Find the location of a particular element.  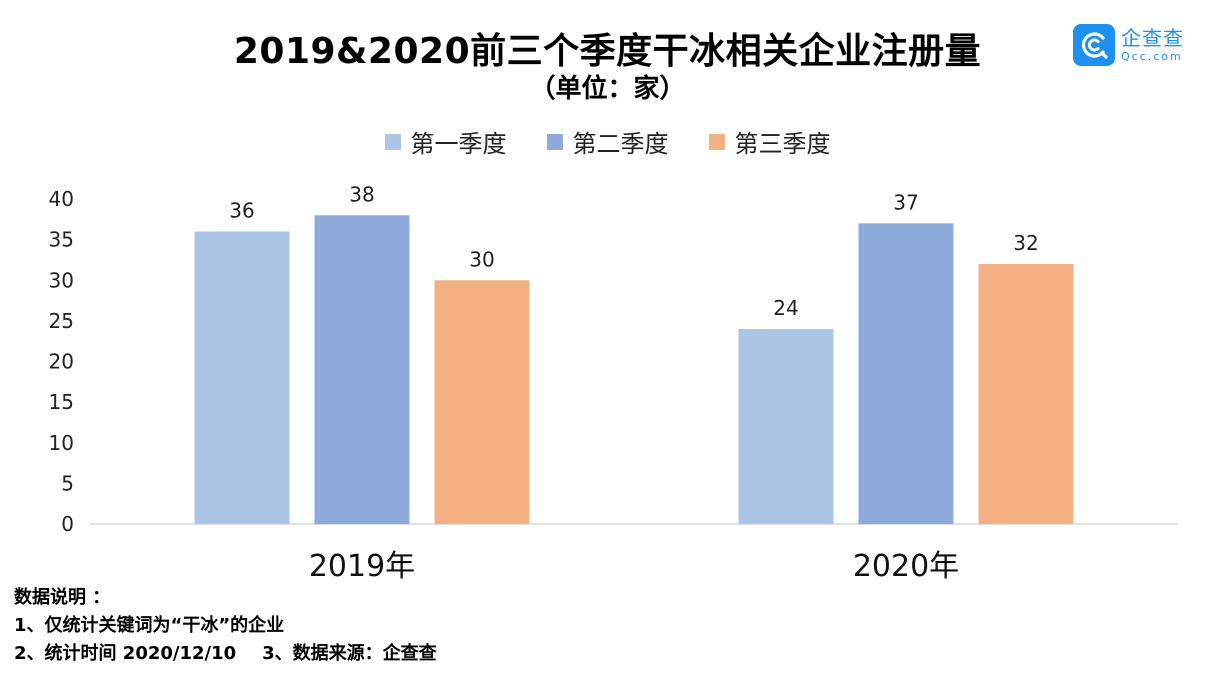

notes-line-2b: 3、数据来源：企查查 is located at coordinates (349, 653).